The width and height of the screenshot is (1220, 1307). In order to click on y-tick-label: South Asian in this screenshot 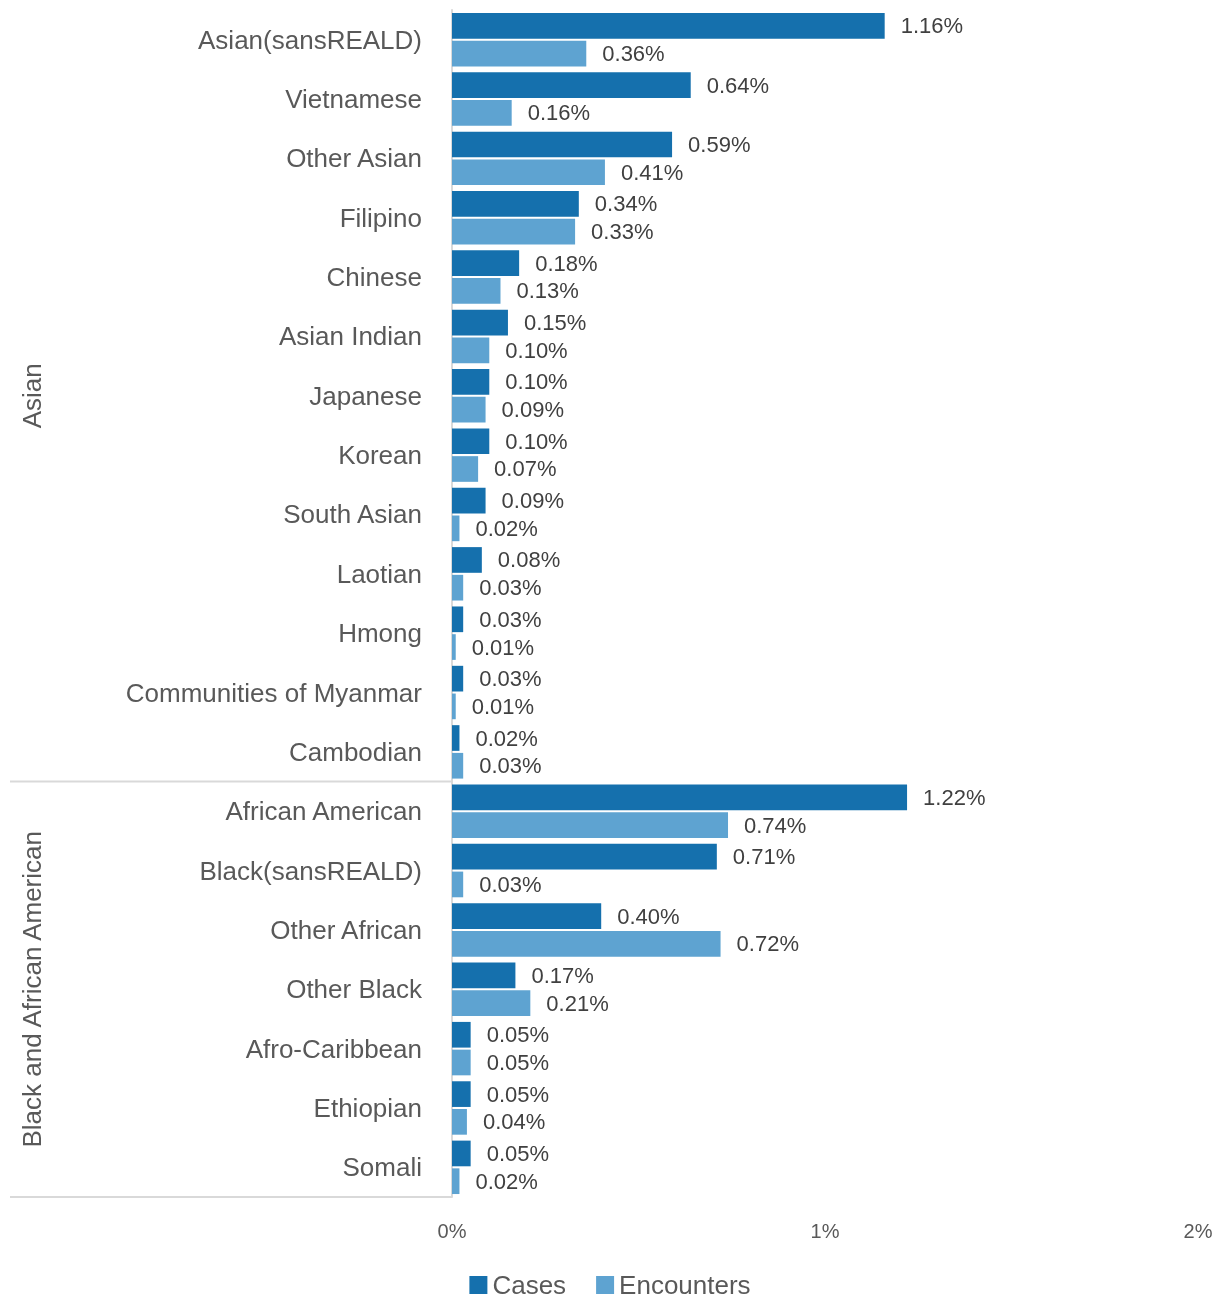, I will do `click(352, 514)`.